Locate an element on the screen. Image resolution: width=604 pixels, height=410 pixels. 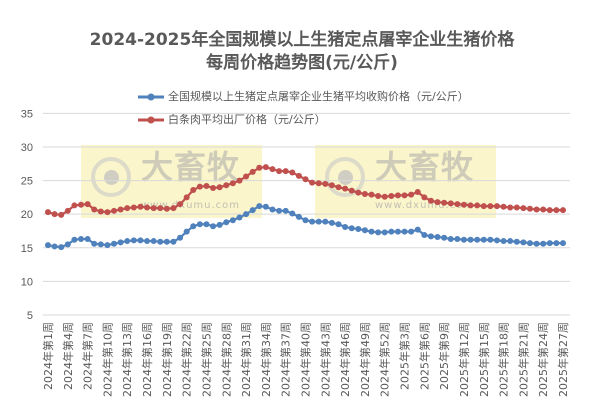
y-tick-label: 25 is located at coordinates (27, 182).